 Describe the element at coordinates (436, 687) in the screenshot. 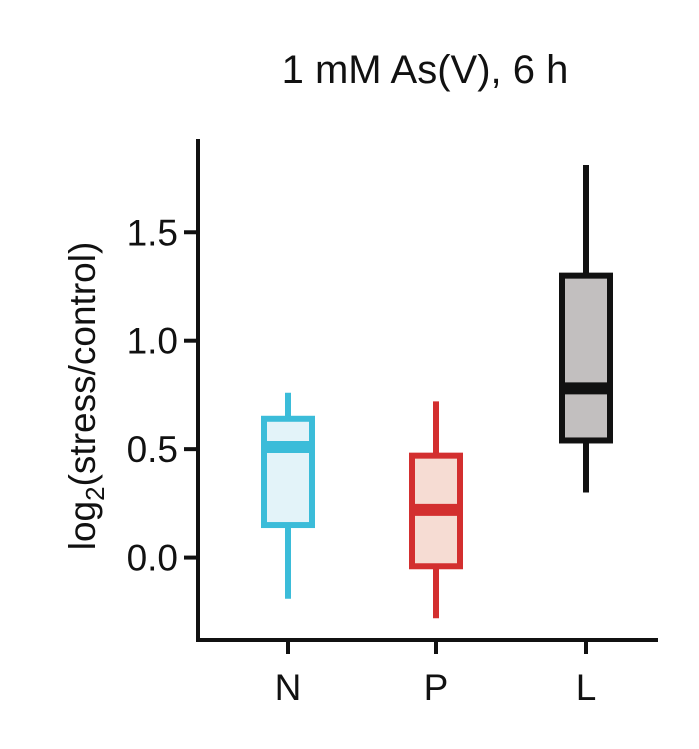

I see `x-tick-label: P` at that location.